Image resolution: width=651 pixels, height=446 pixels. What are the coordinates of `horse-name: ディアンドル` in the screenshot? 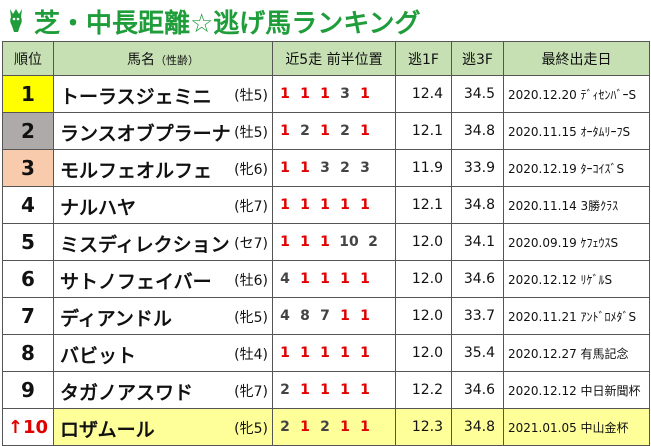 It's located at (116, 319).